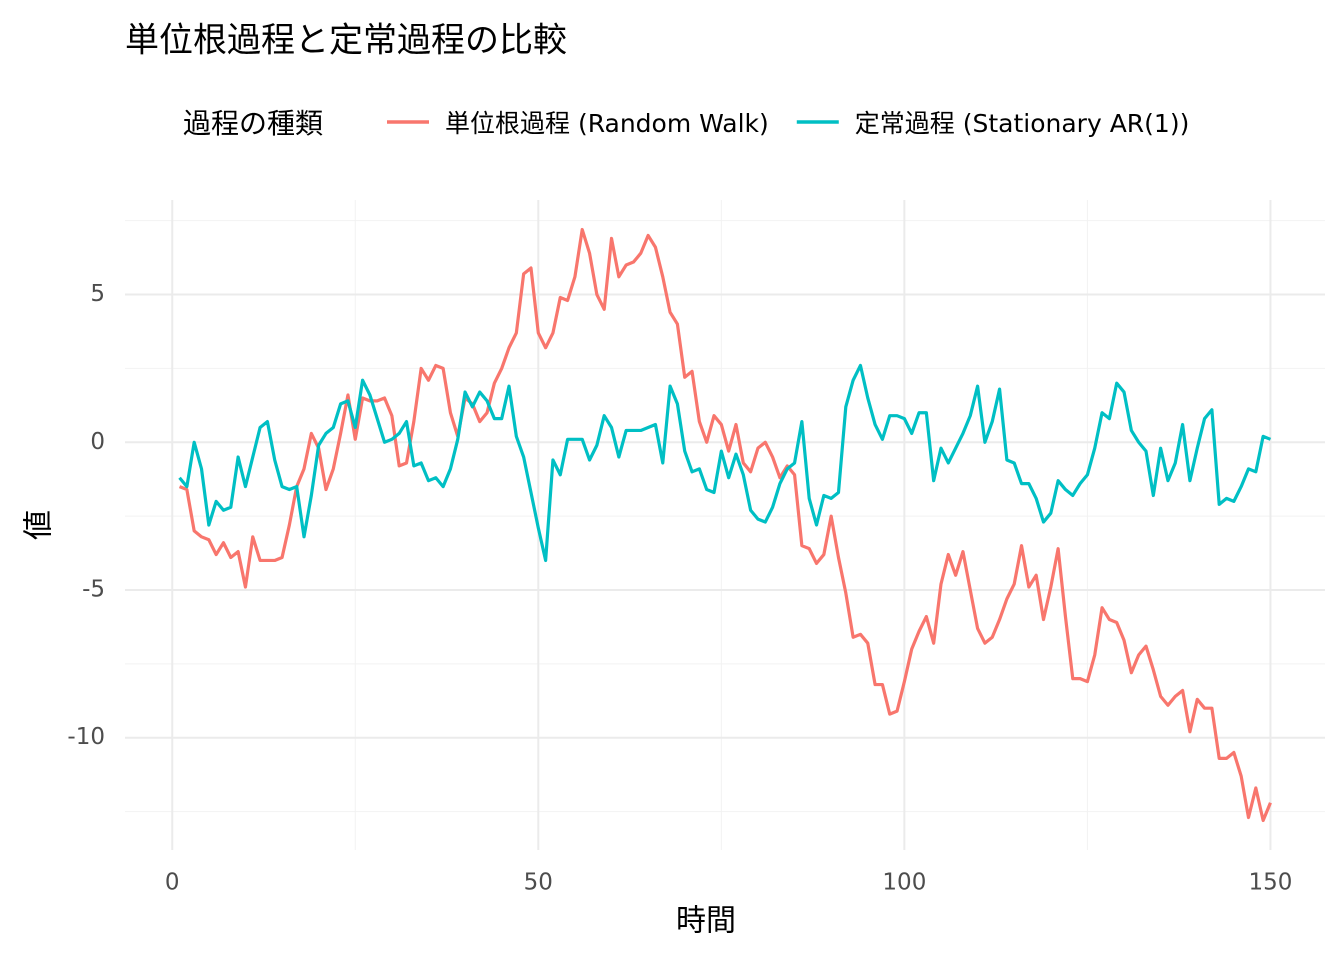 This screenshot has width=1344, height=960. I want to click on y-axis-label: 値, so click(39, 525).